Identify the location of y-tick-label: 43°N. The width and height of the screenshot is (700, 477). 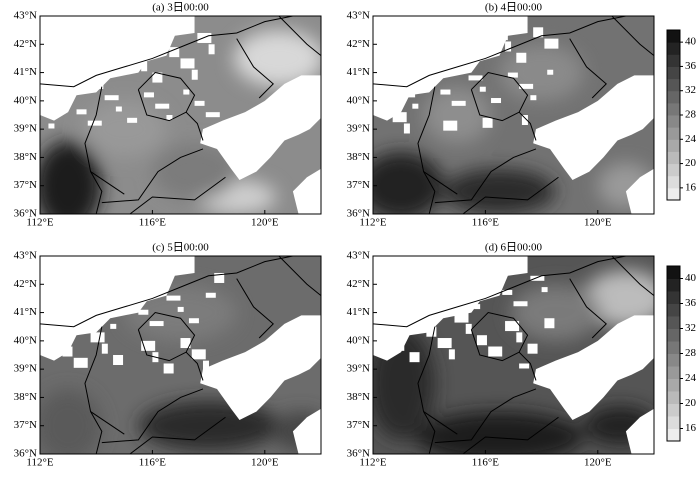
(358, 16).